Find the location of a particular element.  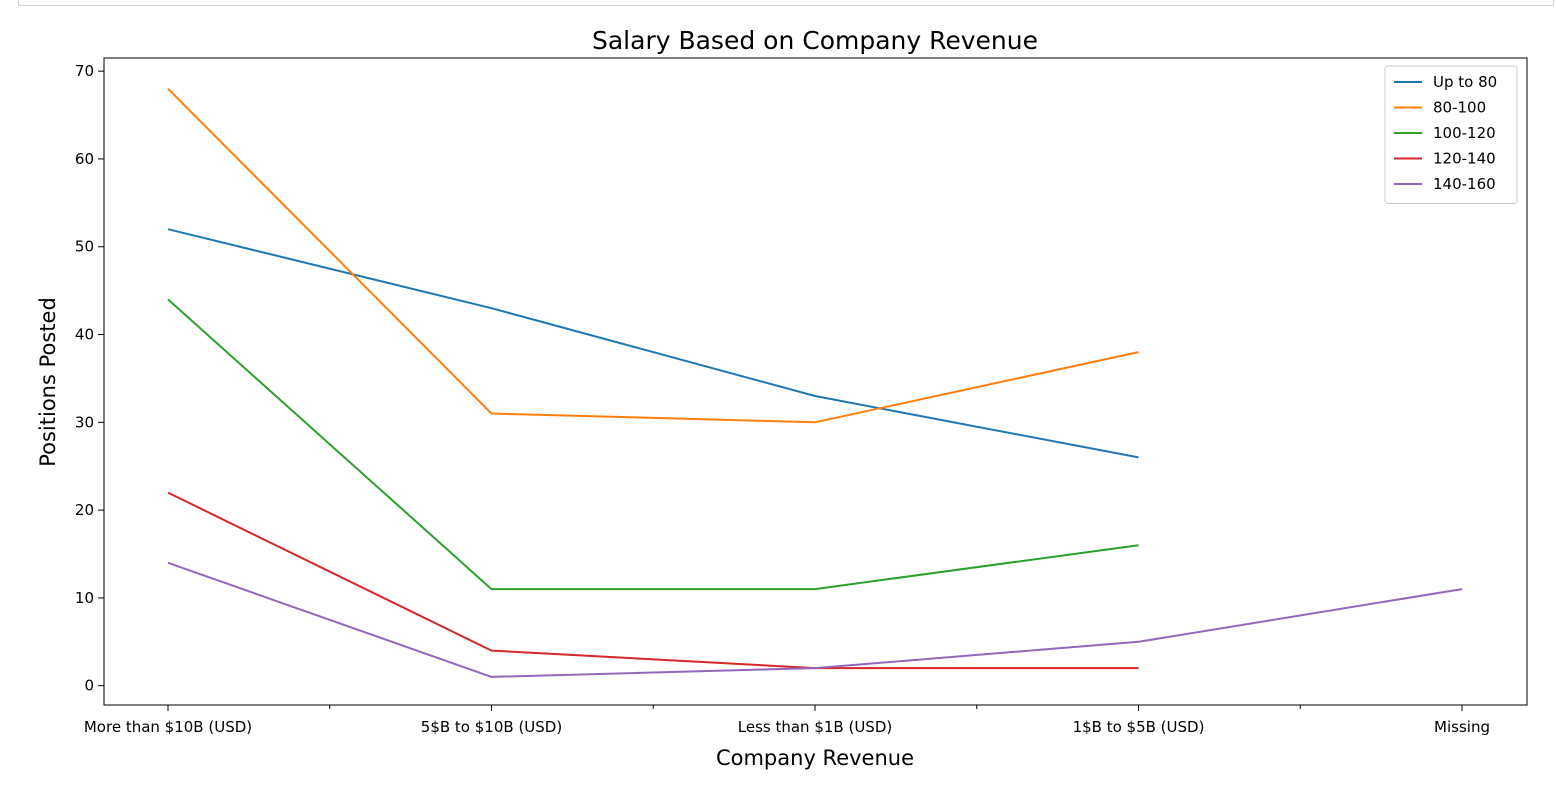

x-tick-label-1: 5$B to $10B (USD) is located at coordinates (491, 727).